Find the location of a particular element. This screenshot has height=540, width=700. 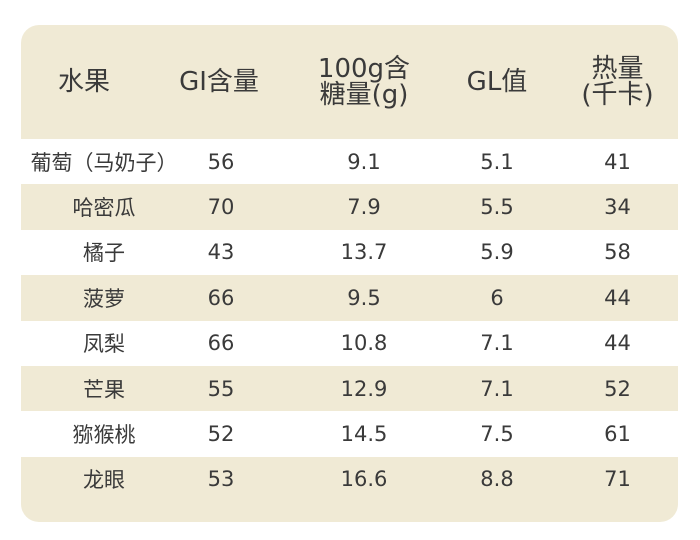

header-gi: GI含量 is located at coordinates (219, 82).